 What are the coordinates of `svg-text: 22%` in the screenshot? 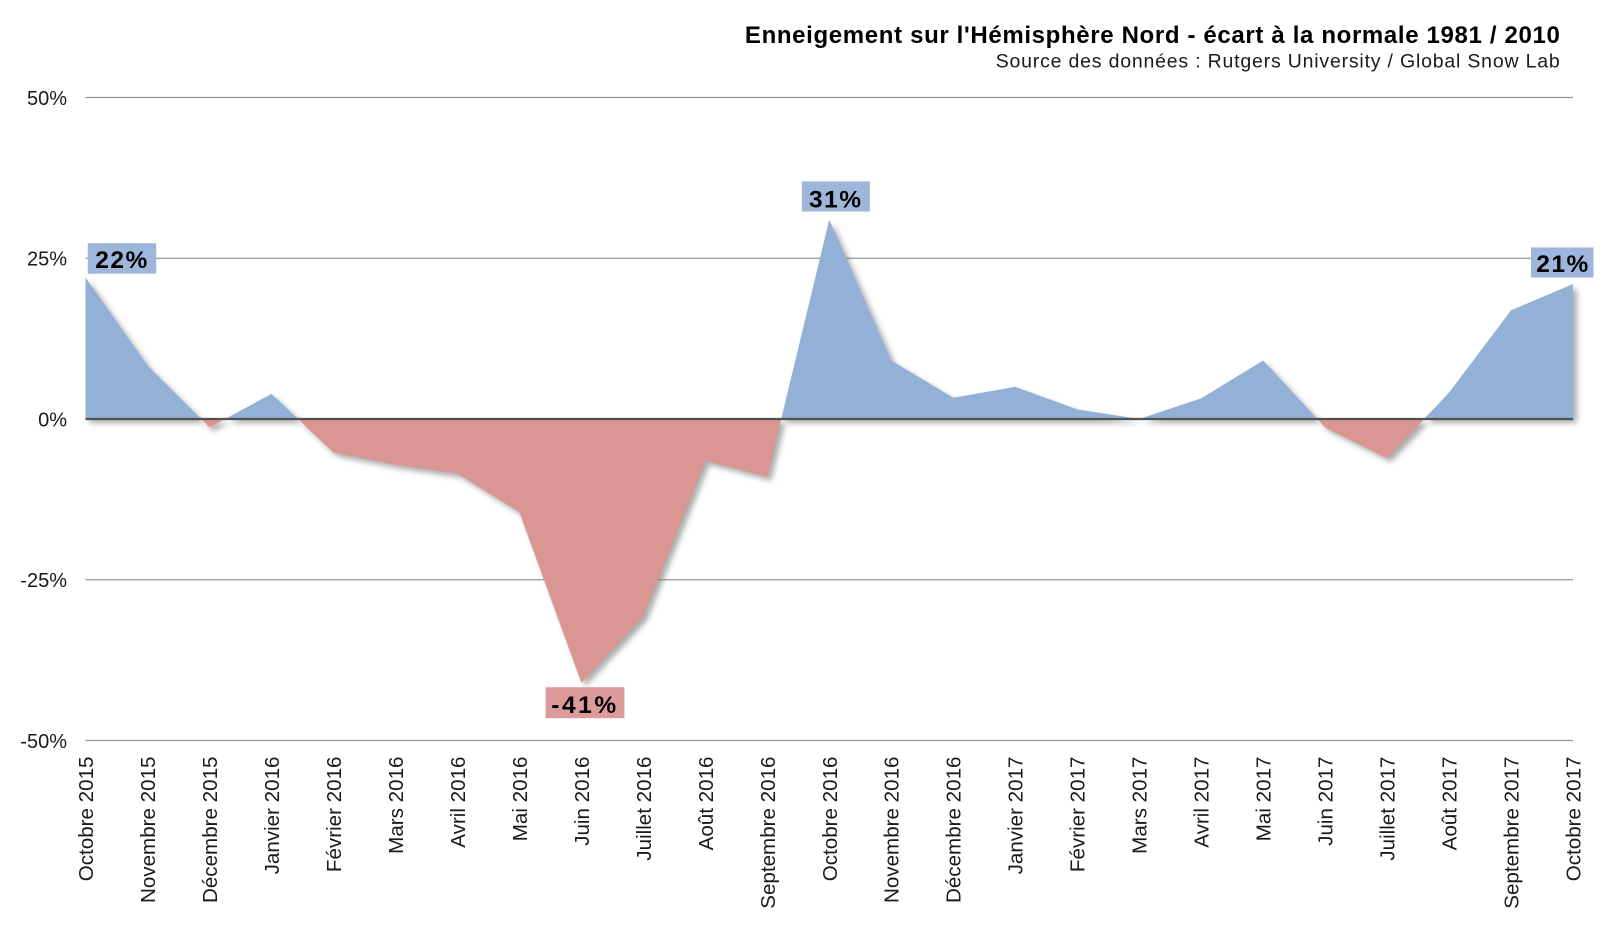 It's located at (122, 260).